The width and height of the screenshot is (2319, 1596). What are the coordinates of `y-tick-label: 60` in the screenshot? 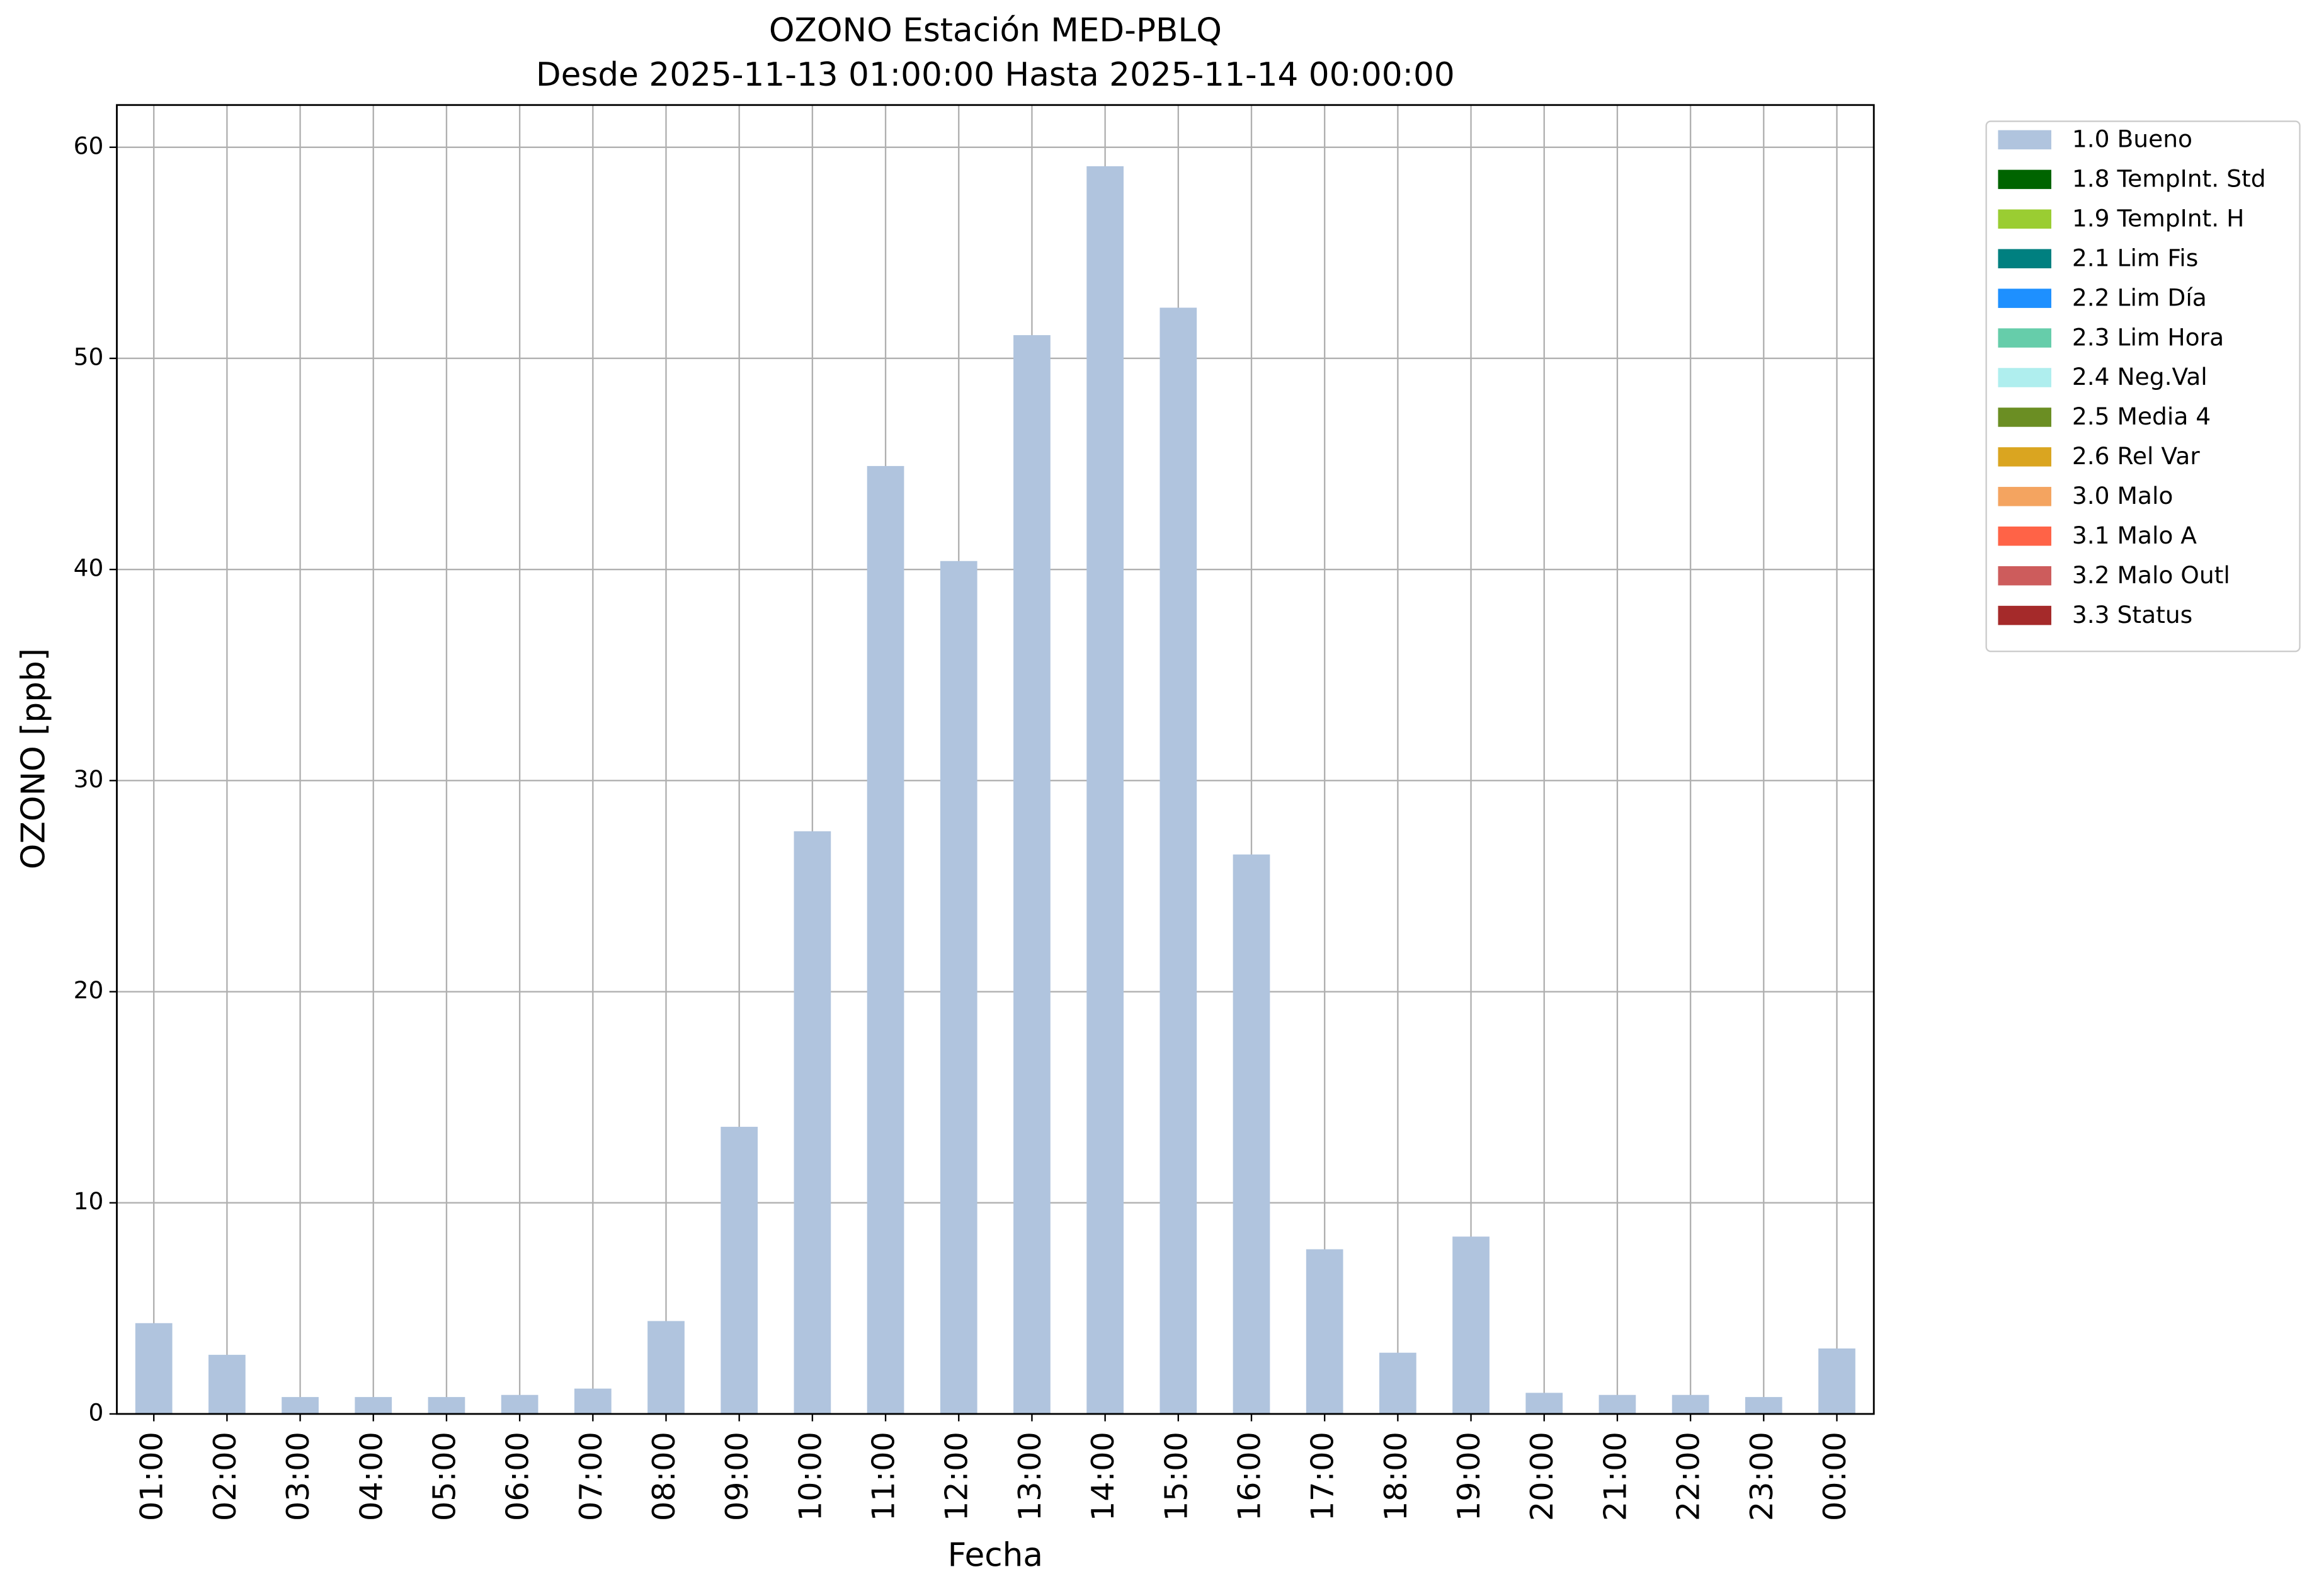 It's located at (89, 145).